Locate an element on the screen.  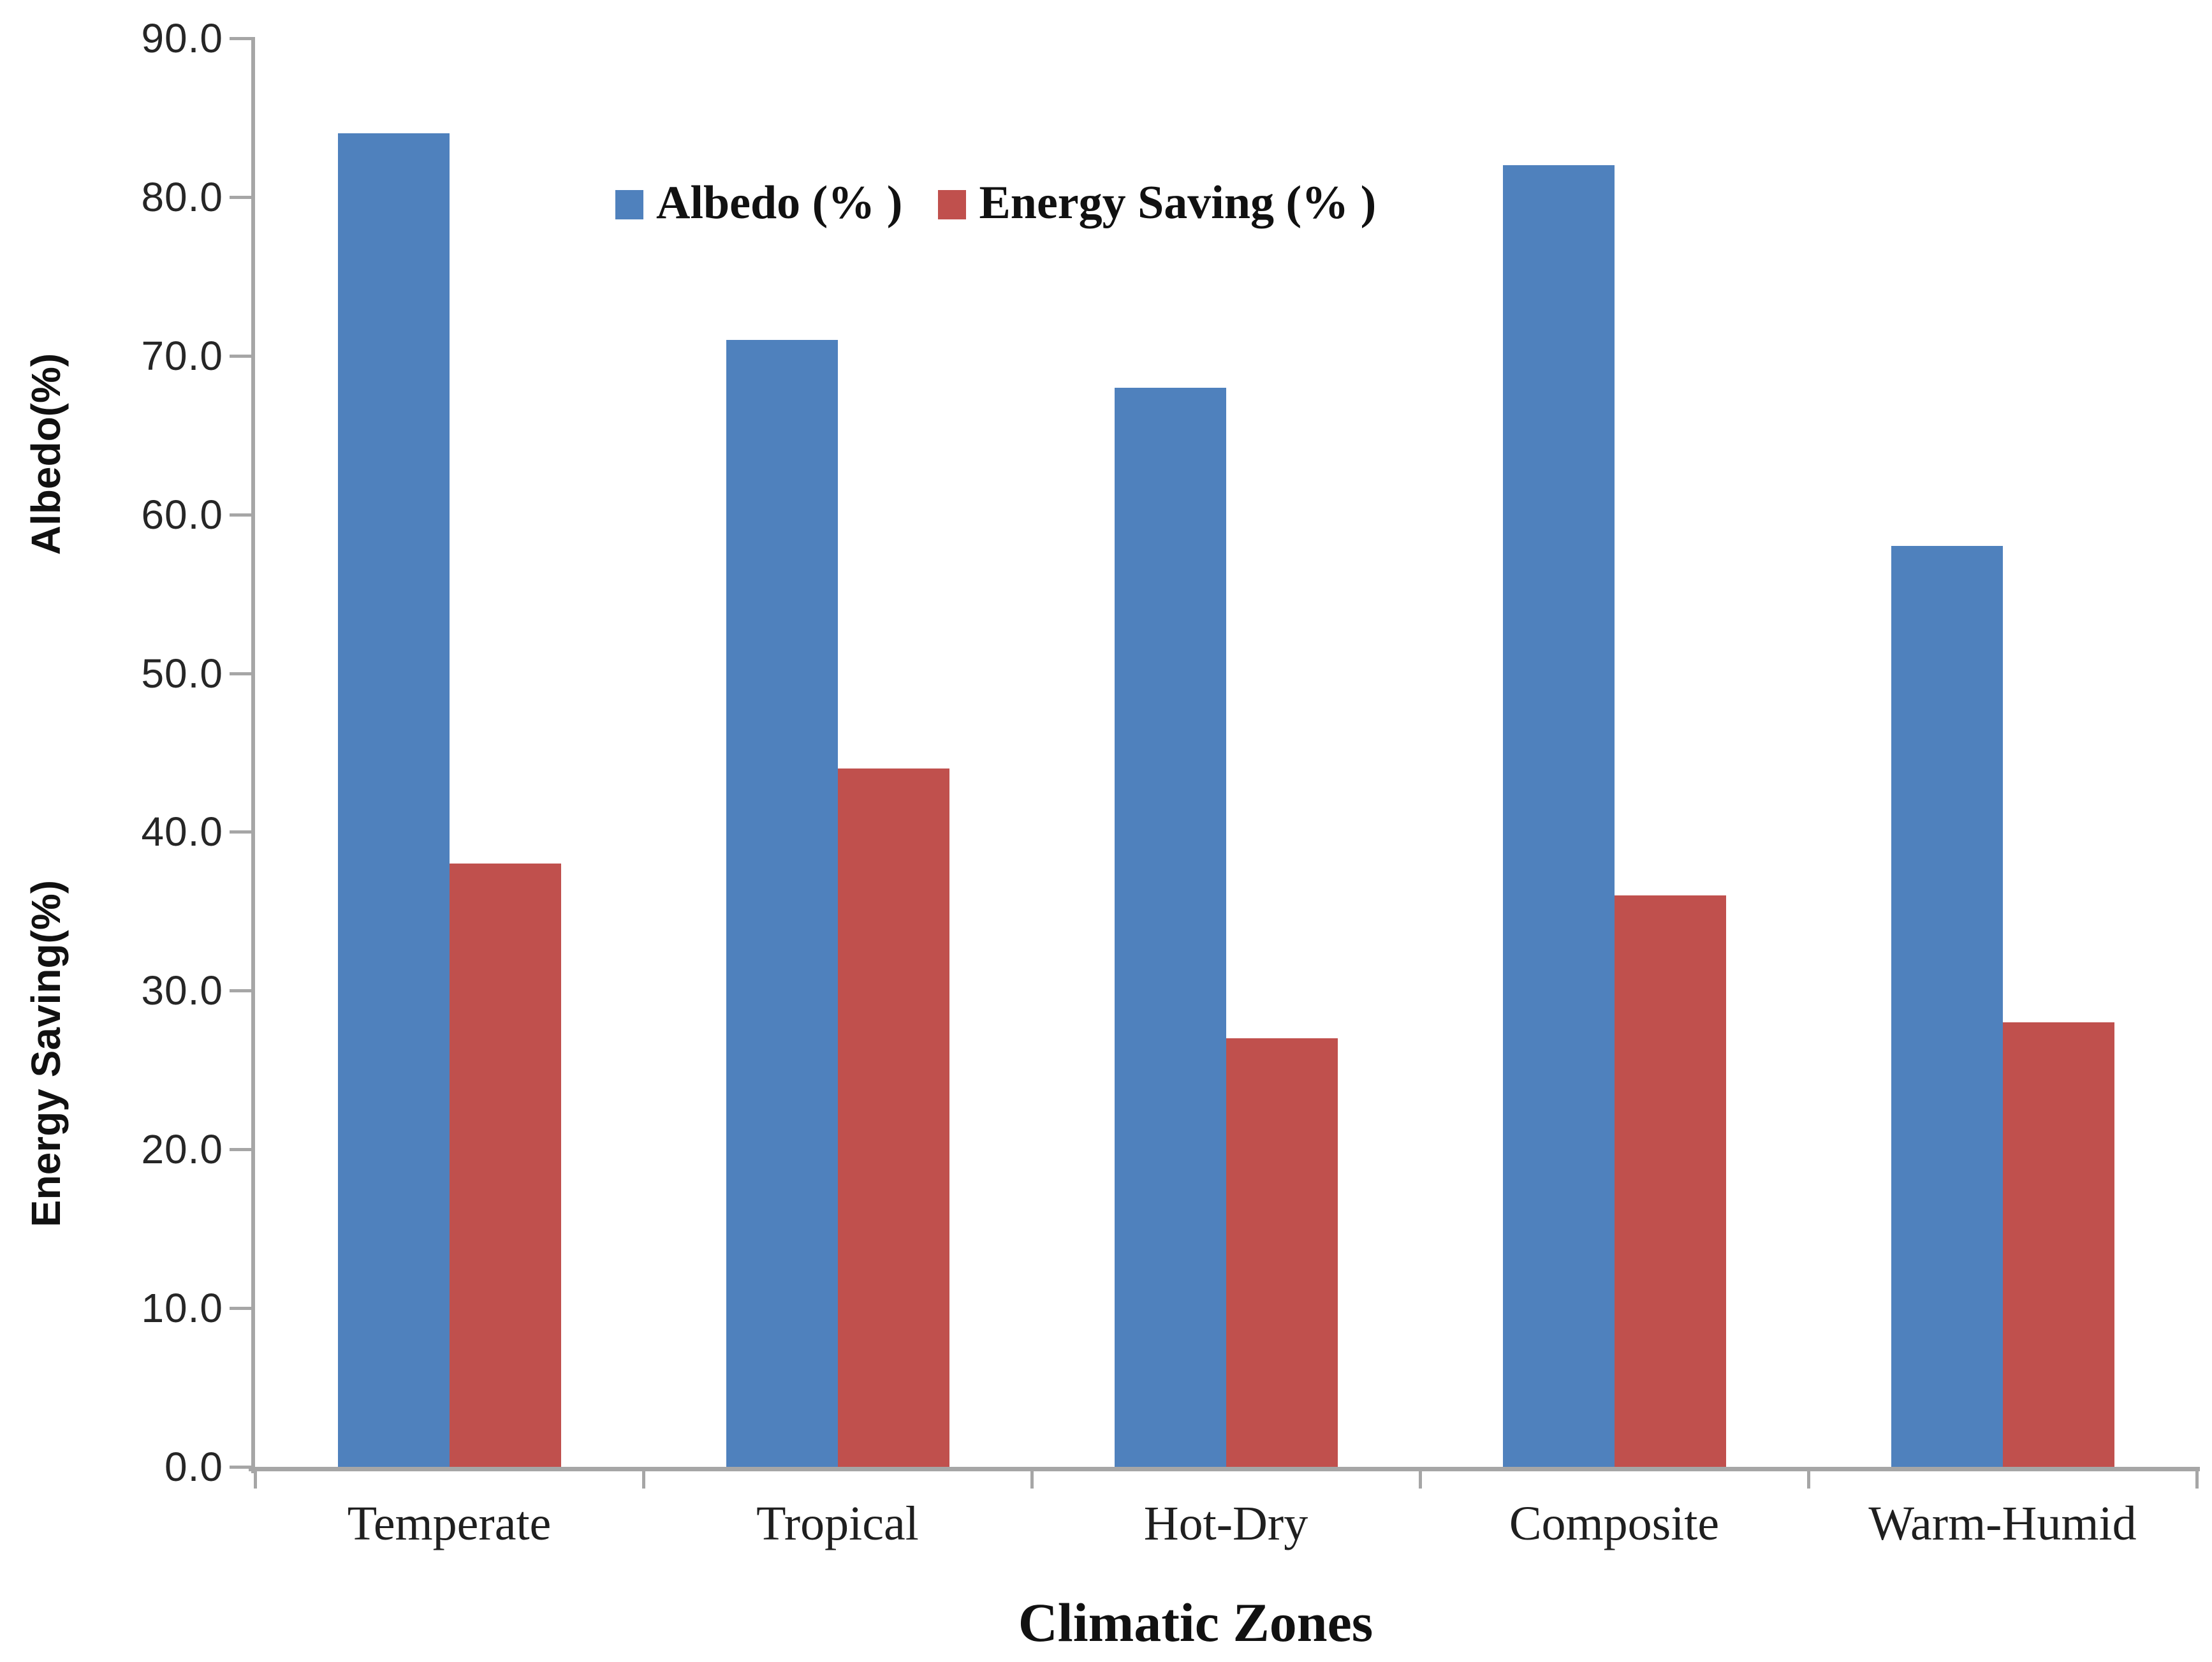
y-tick-label: 90.0 is located at coordinates (182, 38).